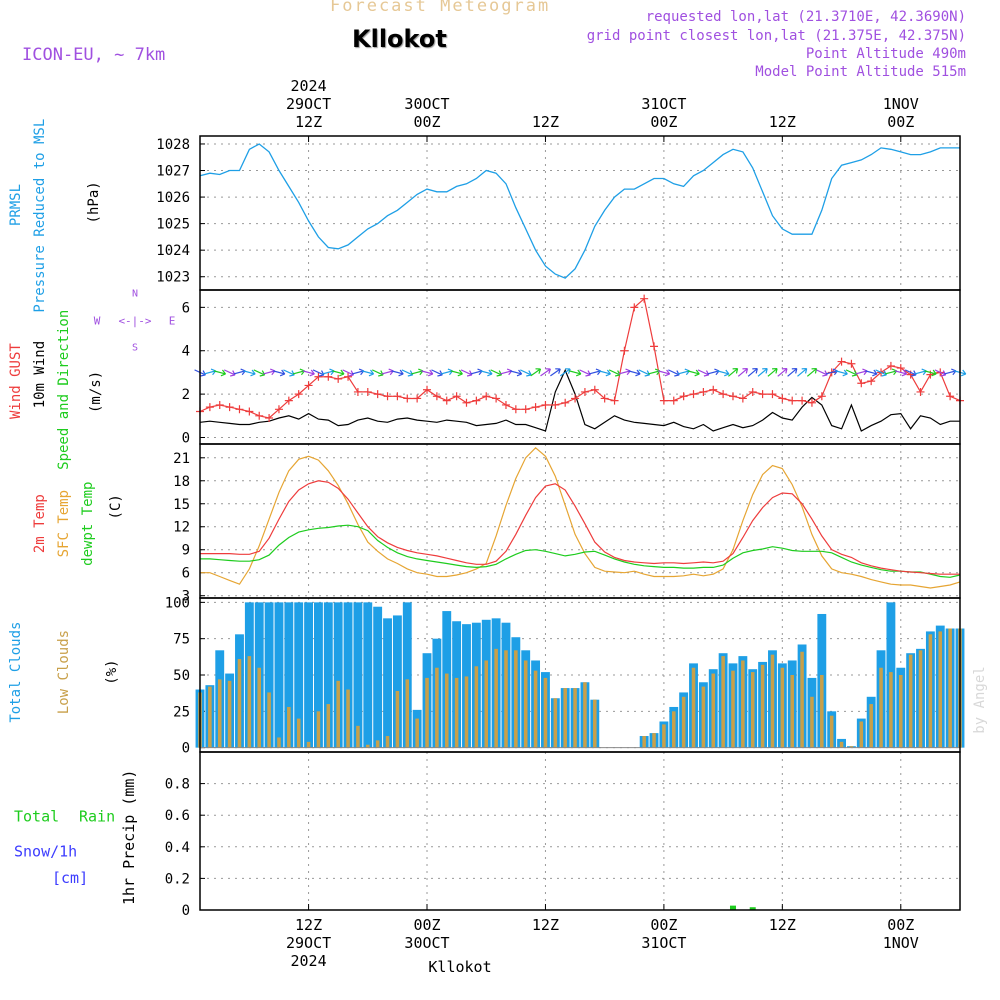 The image size is (1000, 1000). What do you see at coordinates (186, 395) in the screenshot?
I see `wind-tick-label: 2` at bounding box center [186, 395].